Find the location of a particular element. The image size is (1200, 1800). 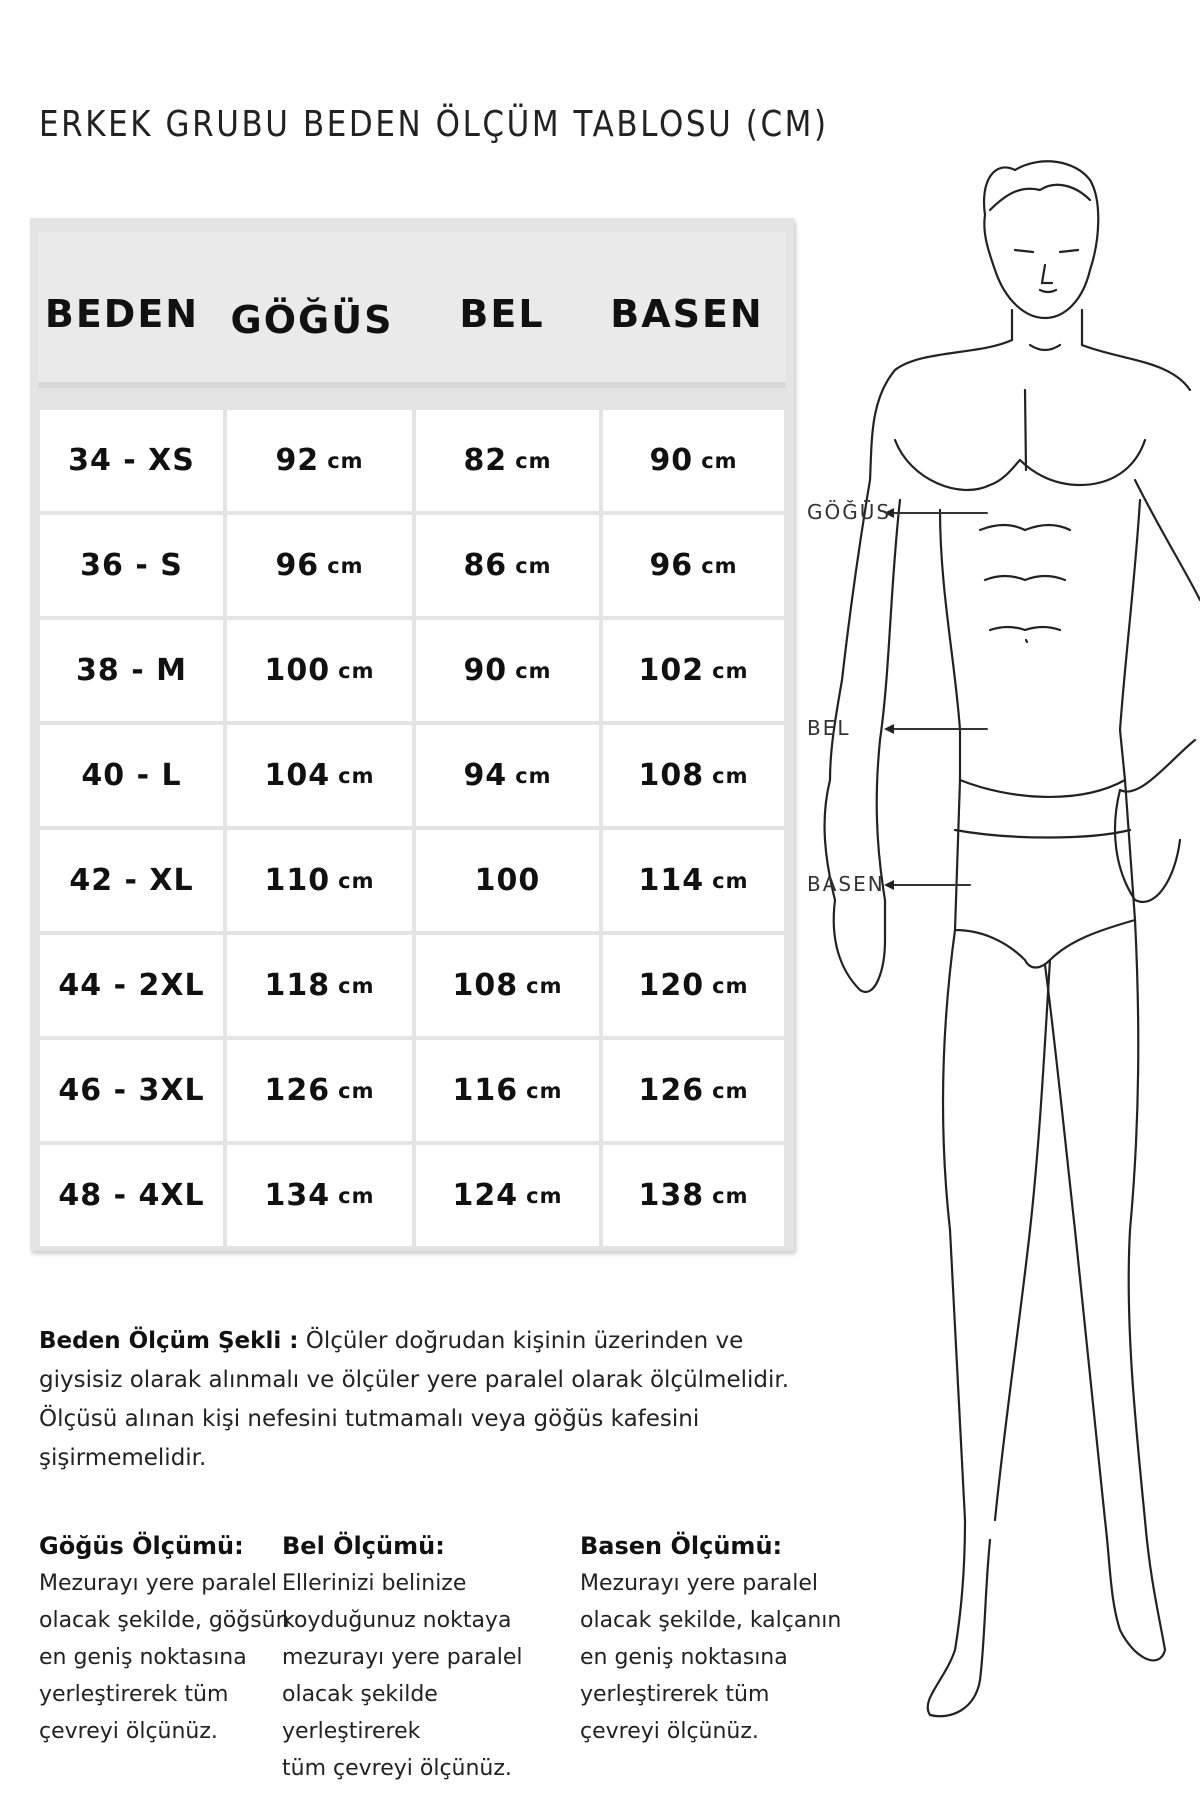

cell-gogus: 134 cm is located at coordinates (319, 1195).